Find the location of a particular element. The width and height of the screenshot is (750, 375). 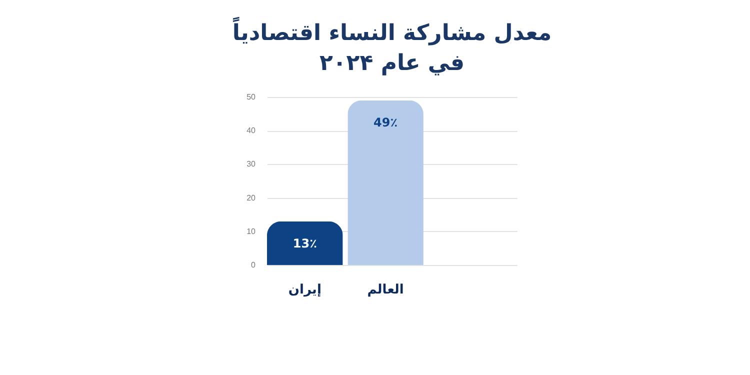

x-tick-label: العالم is located at coordinates (385, 290).